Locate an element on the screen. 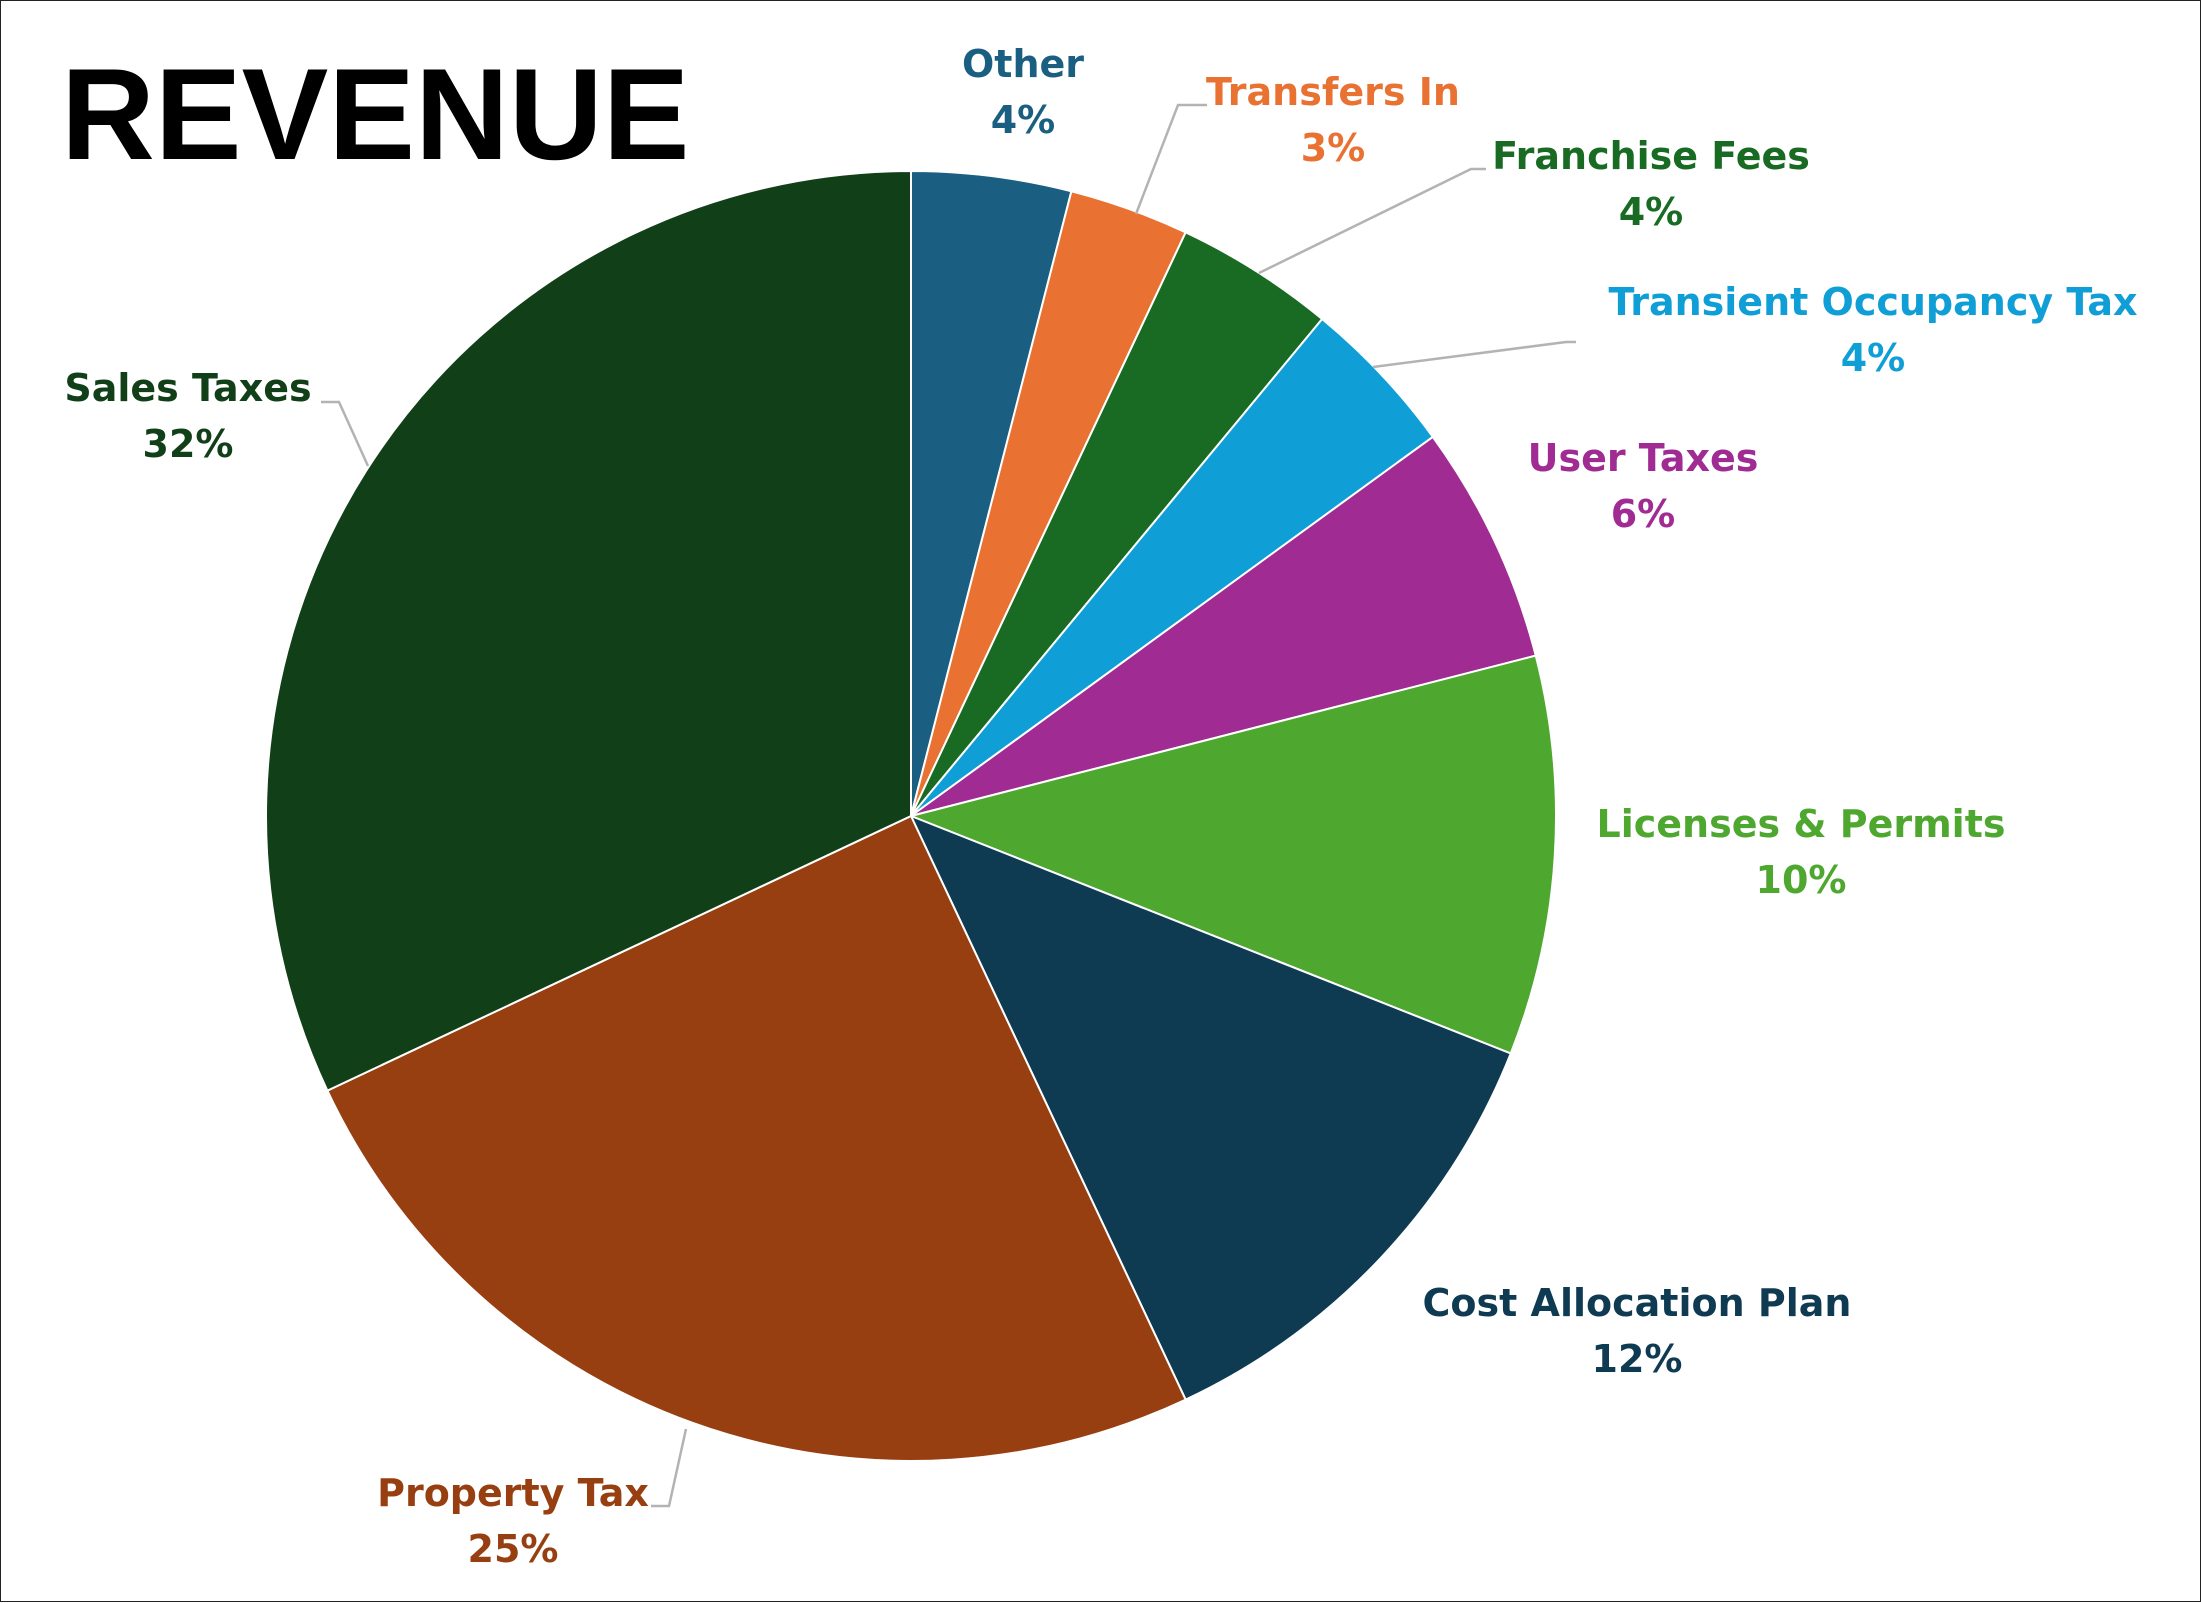 Image resolution: width=2201 pixels, height=1603 pixels. slice-label-property-tax: Property Tax is located at coordinates (513, 1493).